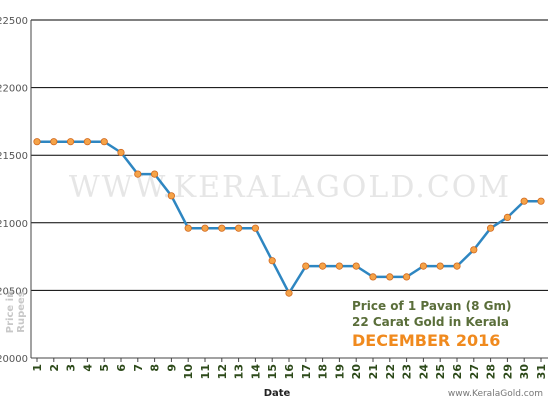 The height and width of the screenshot is (400, 550). I want to click on footer-site: www.KeralaGold.com, so click(495, 394).